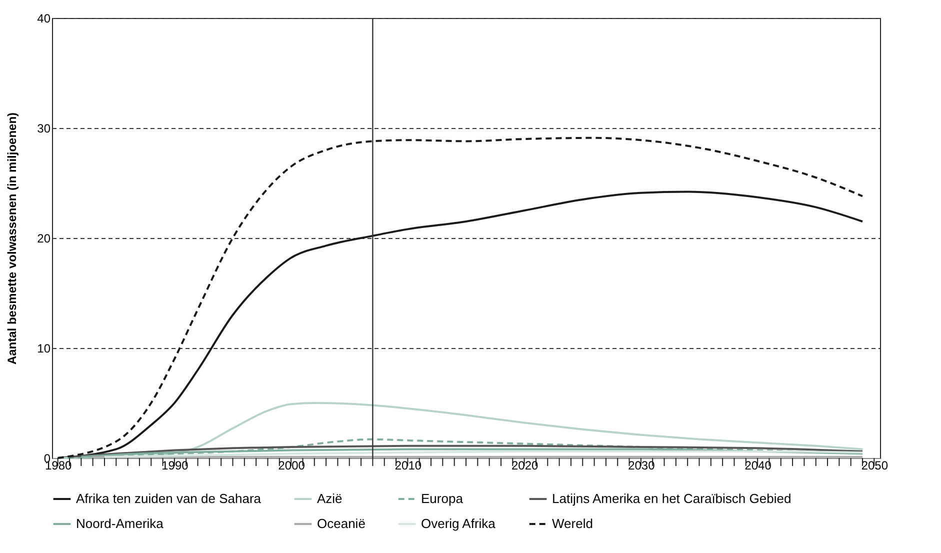 Image resolution: width=941 pixels, height=553 pixels. What do you see at coordinates (44, 129) in the screenshot?
I see `y-tick-label: 30` at bounding box center [44, 129].